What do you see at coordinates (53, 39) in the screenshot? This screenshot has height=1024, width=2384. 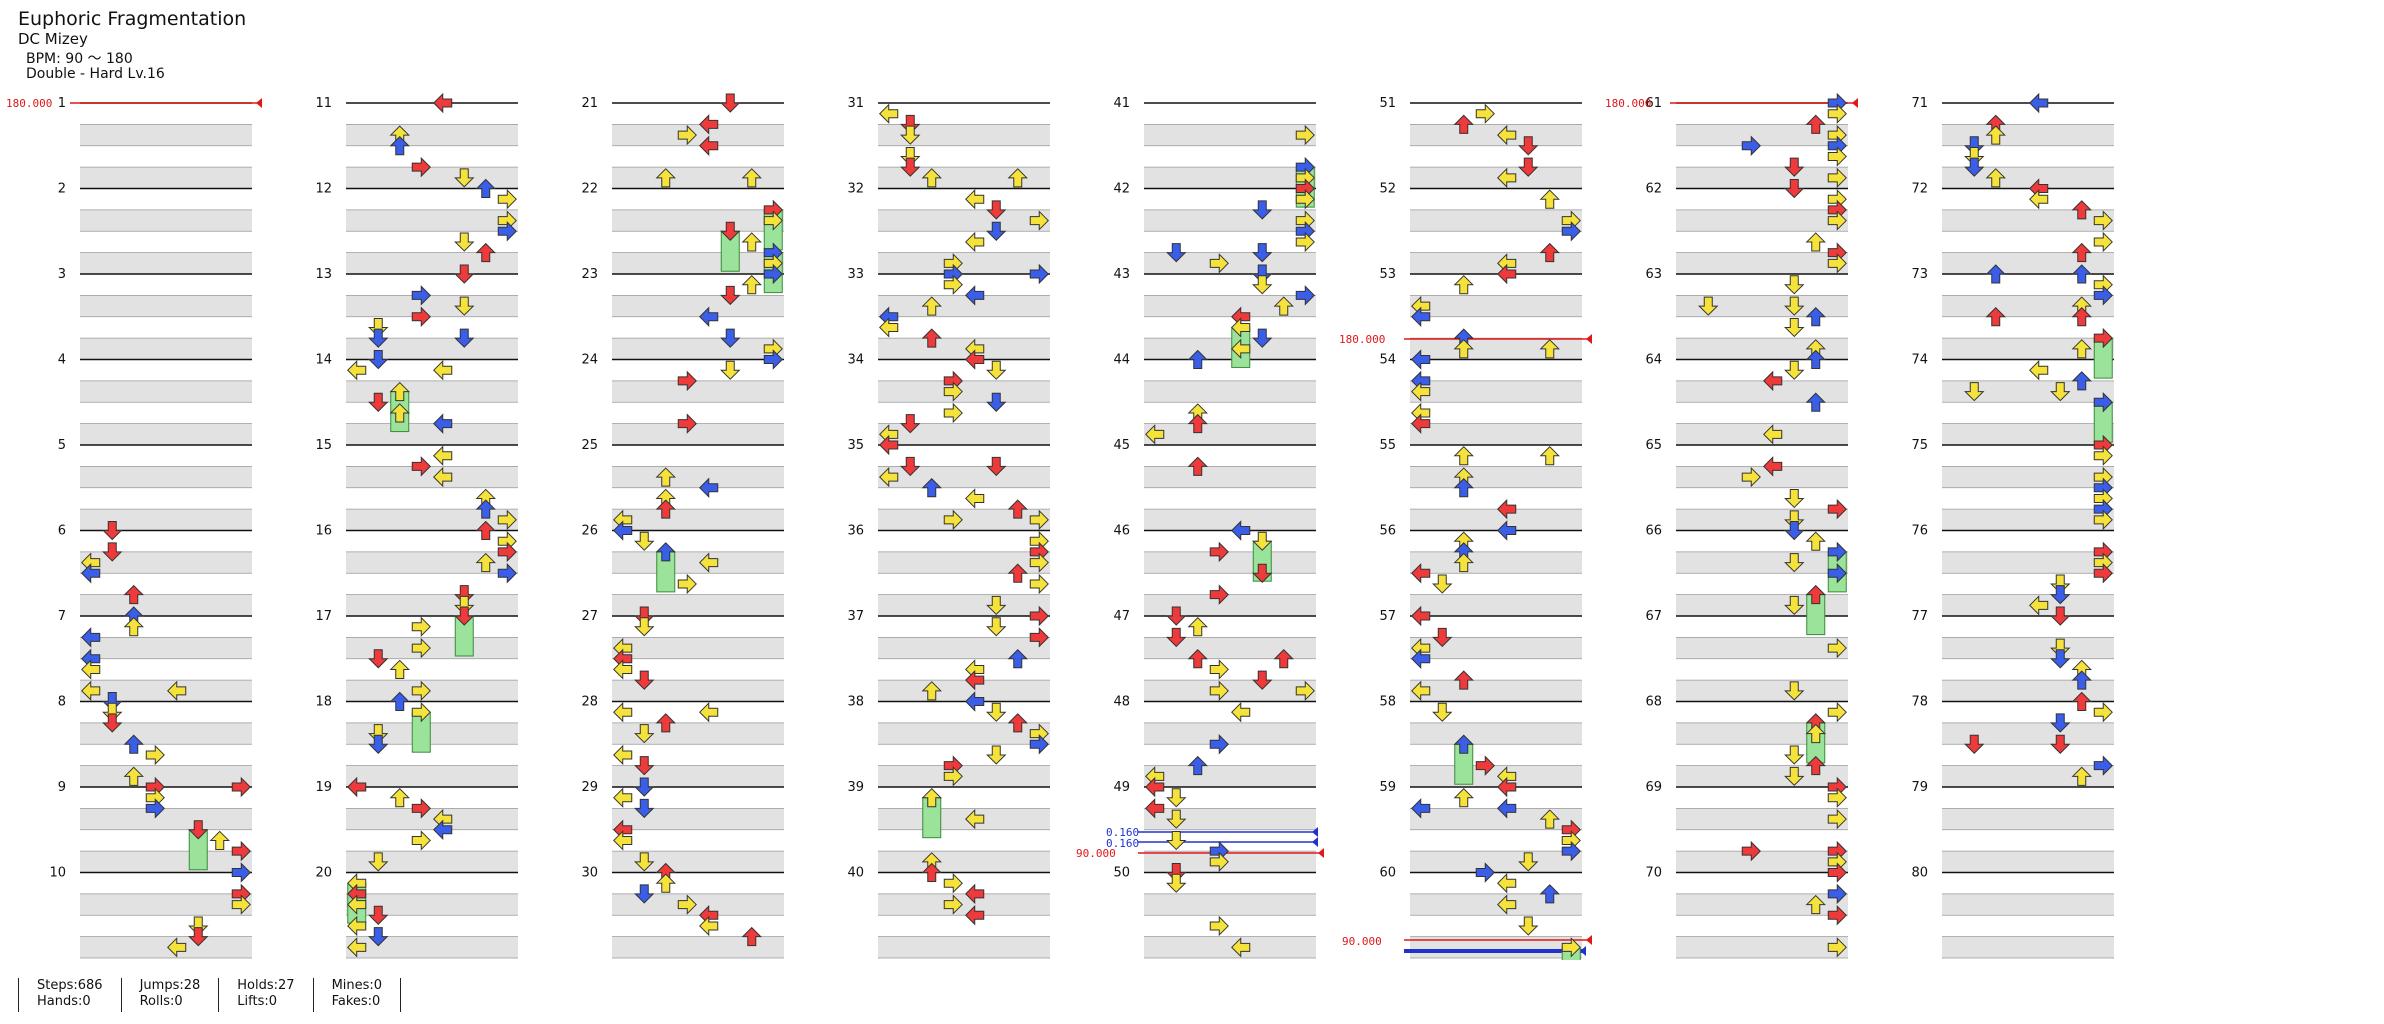 I see `song-artist: DC Mizey` at bounding box center [53, 39].